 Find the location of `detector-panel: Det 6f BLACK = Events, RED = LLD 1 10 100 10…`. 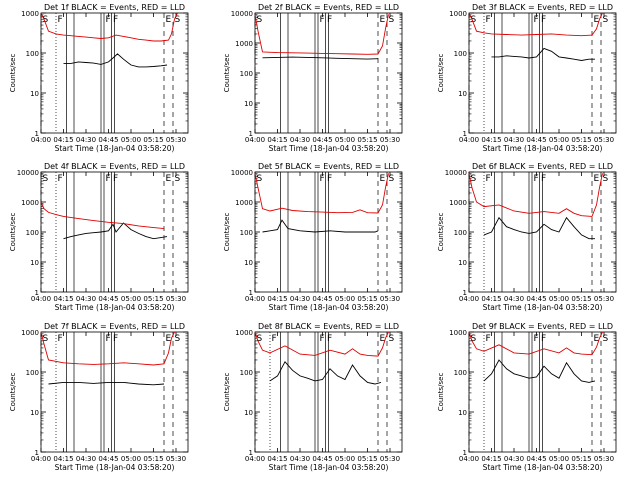

detector-panel: Det 6f BLACK = Events, RED = LLD 1 10 100 10… is located at coordinates (526, 237).